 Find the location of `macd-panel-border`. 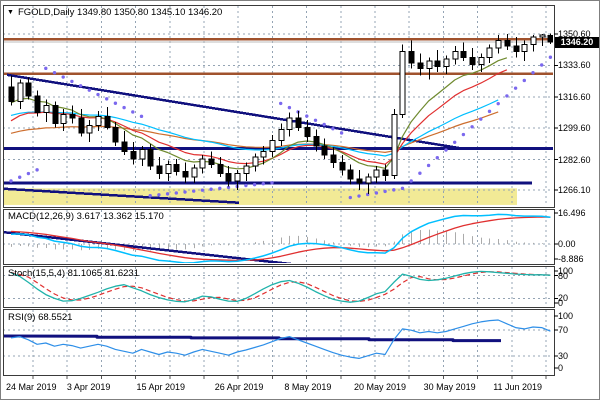

macd-panel-border is located at coordinates (279, 237).